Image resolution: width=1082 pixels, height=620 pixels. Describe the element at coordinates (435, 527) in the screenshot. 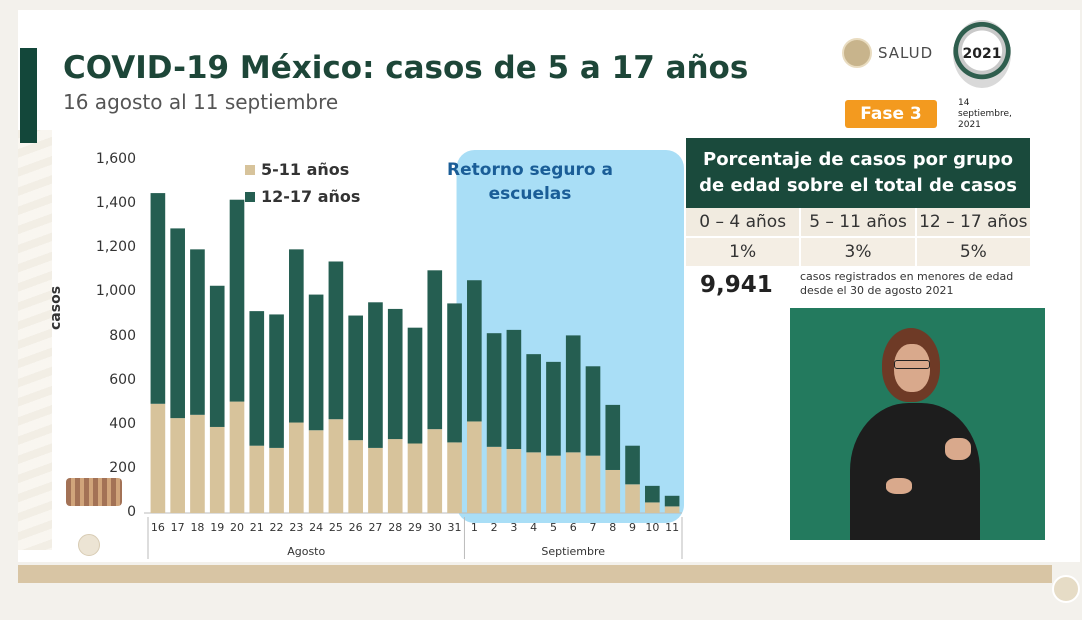

I see `x-tick-label: 30` at that location.